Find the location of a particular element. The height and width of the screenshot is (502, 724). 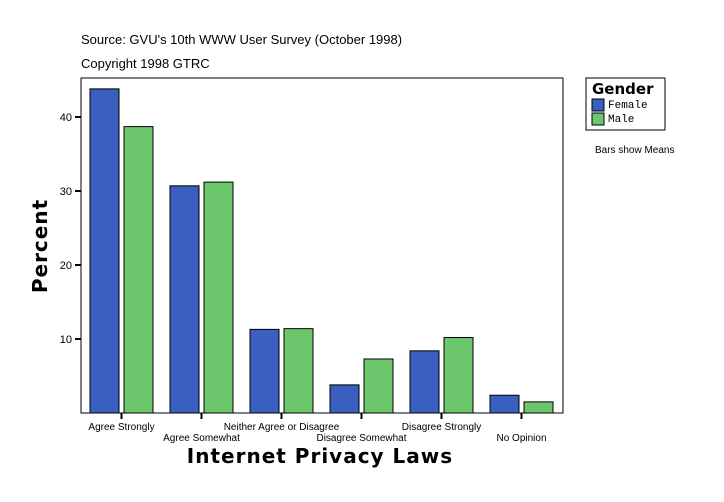

x-tick-label: Disagree Strongly is located at coordinates (441, 427).